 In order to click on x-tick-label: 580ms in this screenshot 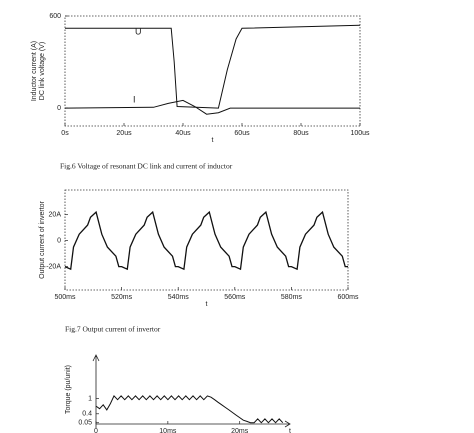, I will do `click(292, 297)`.